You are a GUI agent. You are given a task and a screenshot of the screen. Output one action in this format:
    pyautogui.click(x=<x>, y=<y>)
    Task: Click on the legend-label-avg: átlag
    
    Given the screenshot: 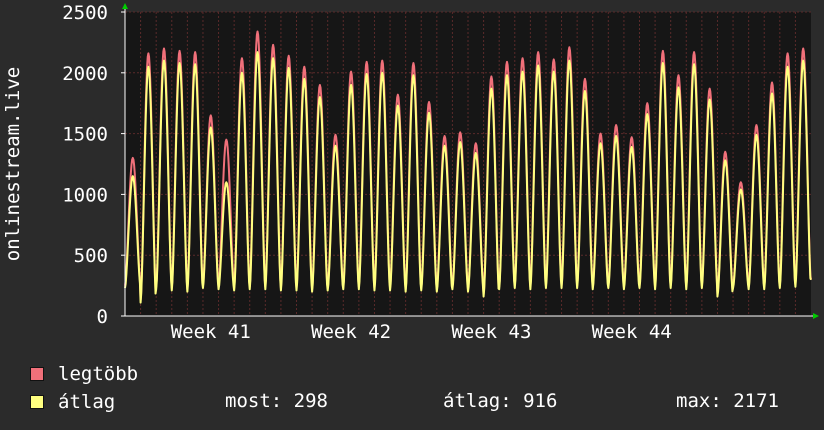 What is the action you would take?
    pyautogui.click(x=87, y=402)
    